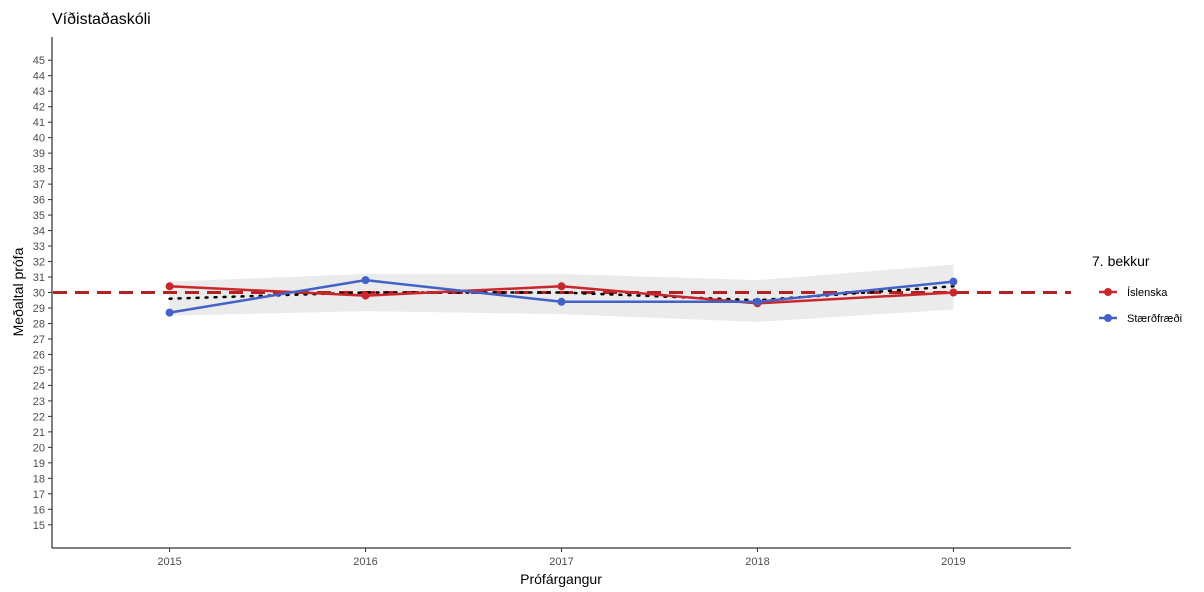 This screenshot has width=1204, height=592. I want to click on x-tick-label: 2015, so click(169, 562).